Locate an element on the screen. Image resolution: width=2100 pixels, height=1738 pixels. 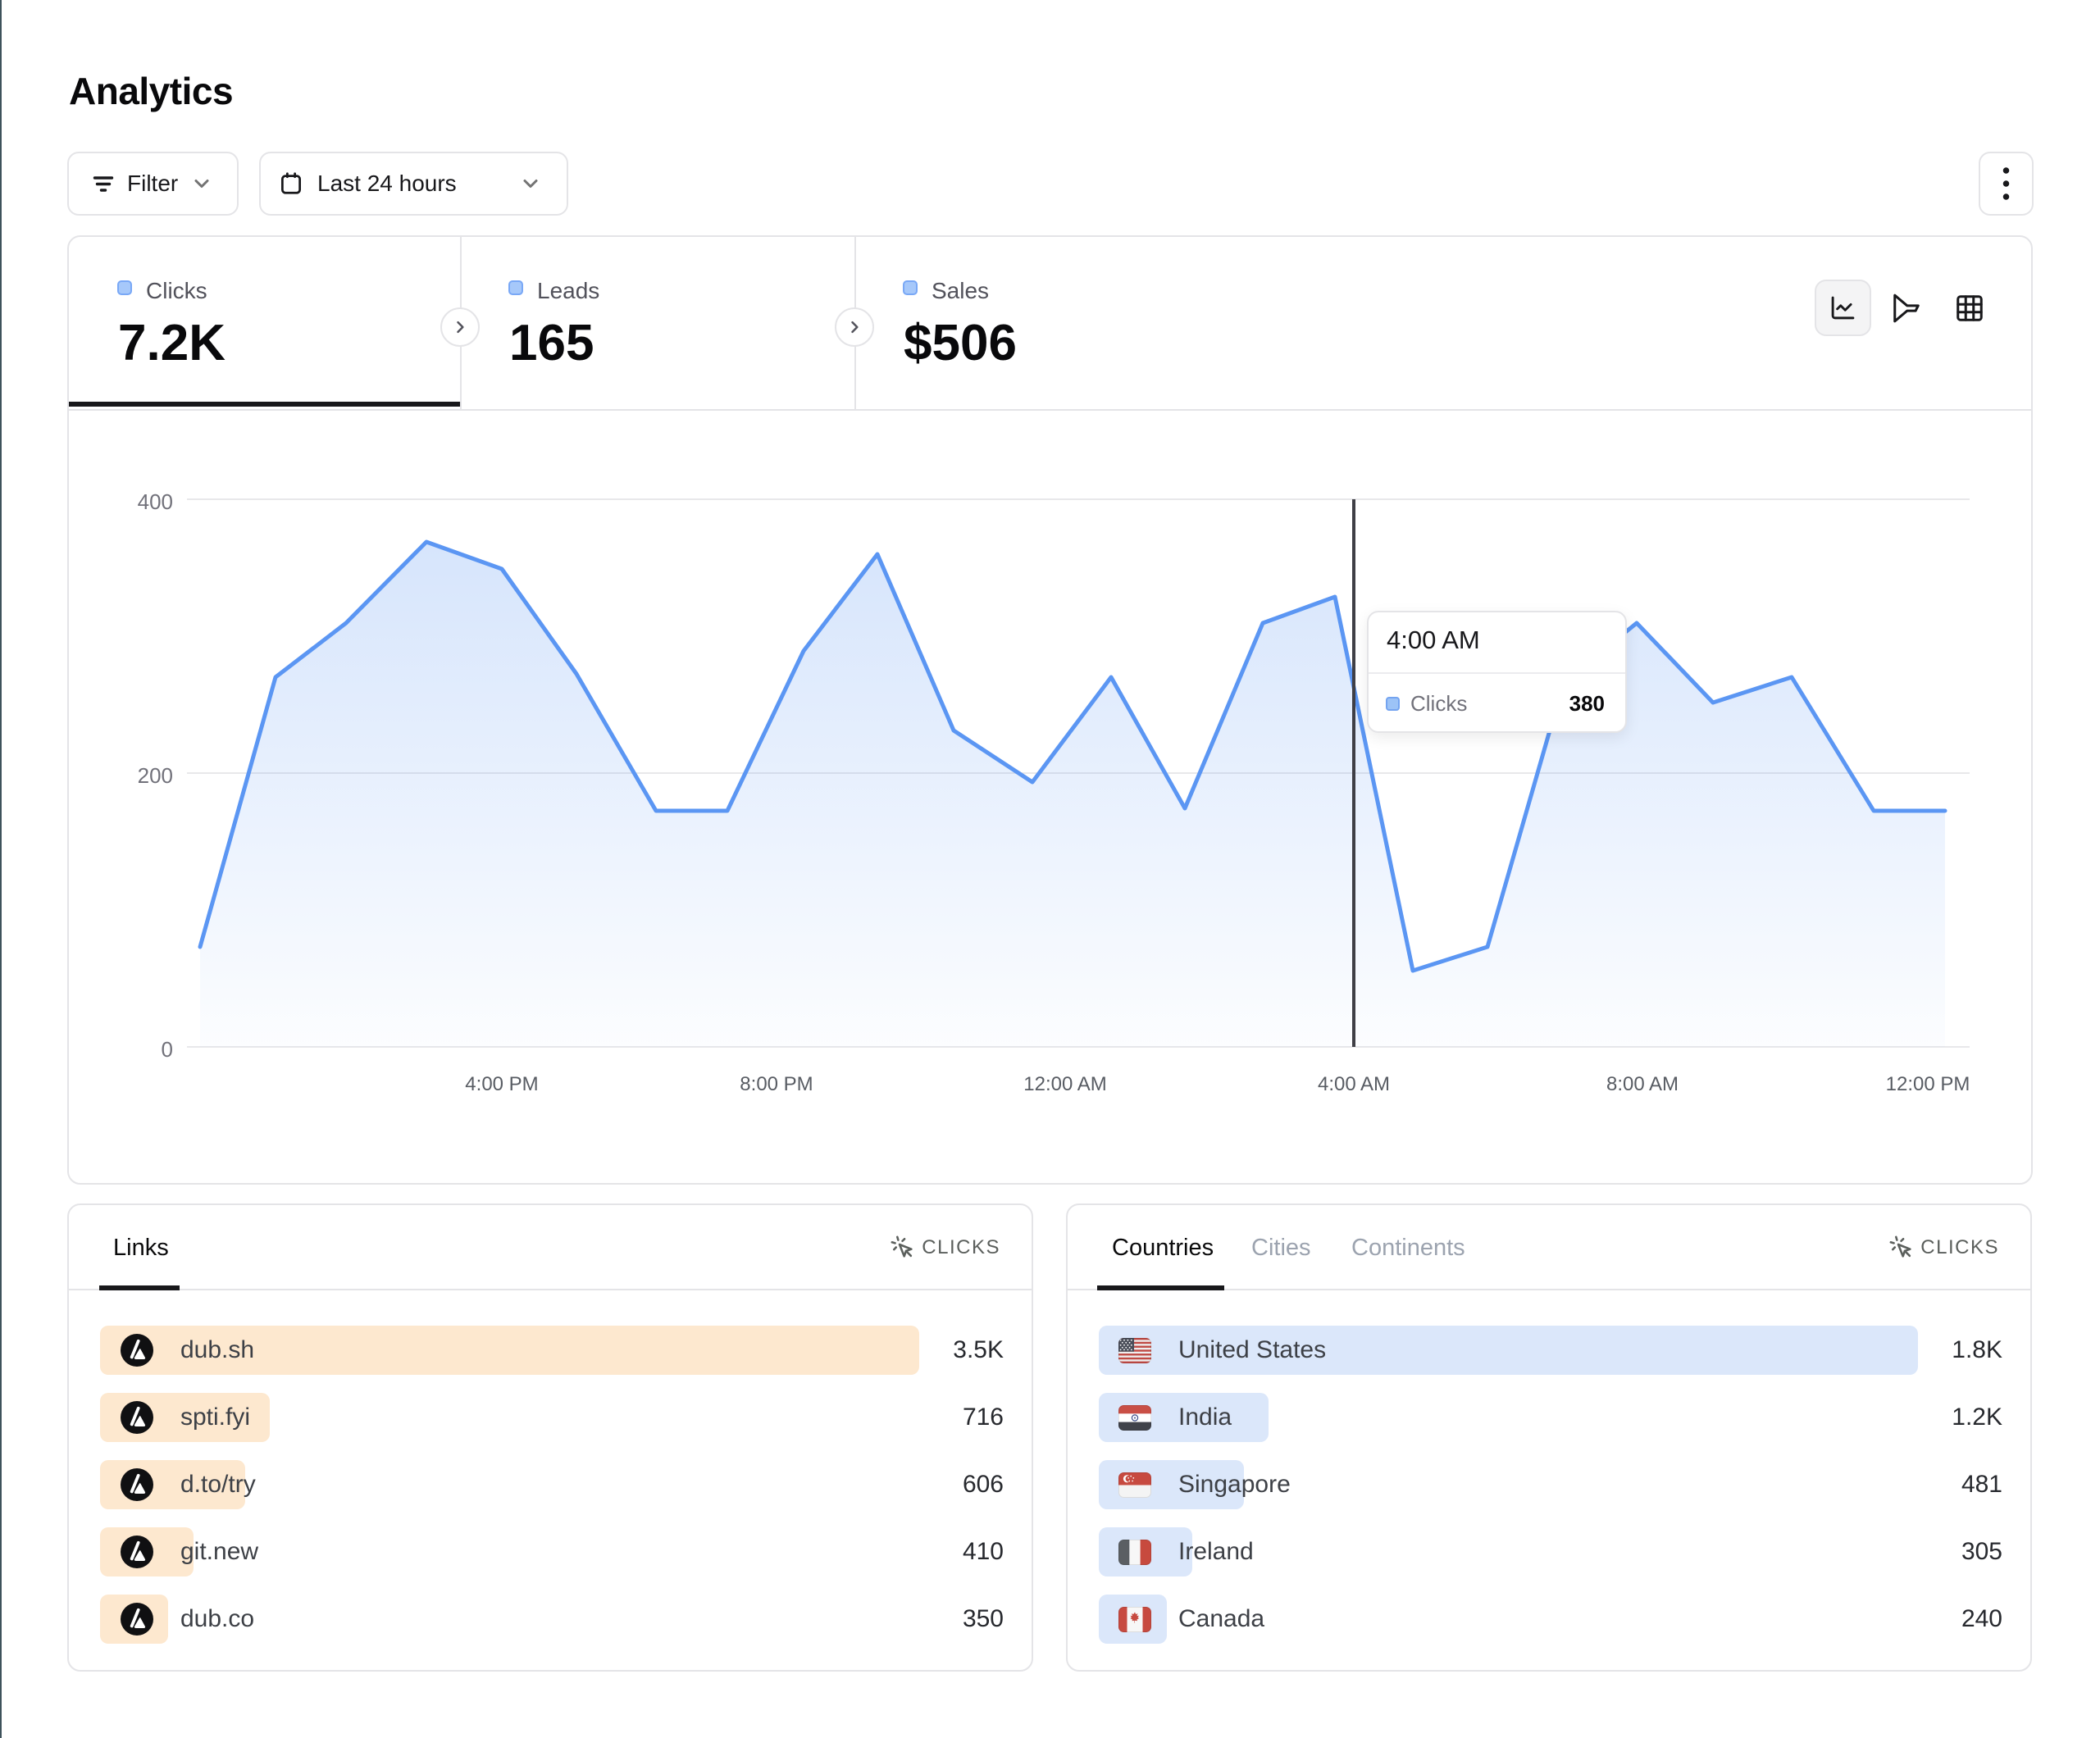
svg-text: 400 is located at coordinates (155, 501).